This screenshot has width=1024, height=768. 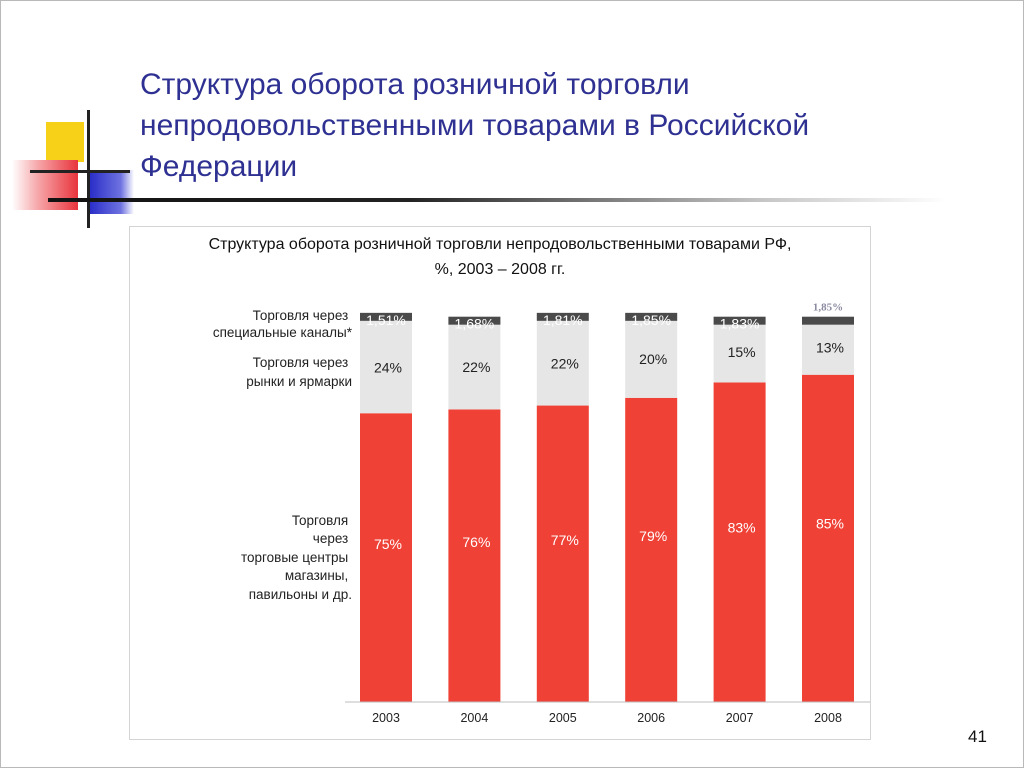 I want to click on label-markets-2007: 15%, so click(x=742, y=352).